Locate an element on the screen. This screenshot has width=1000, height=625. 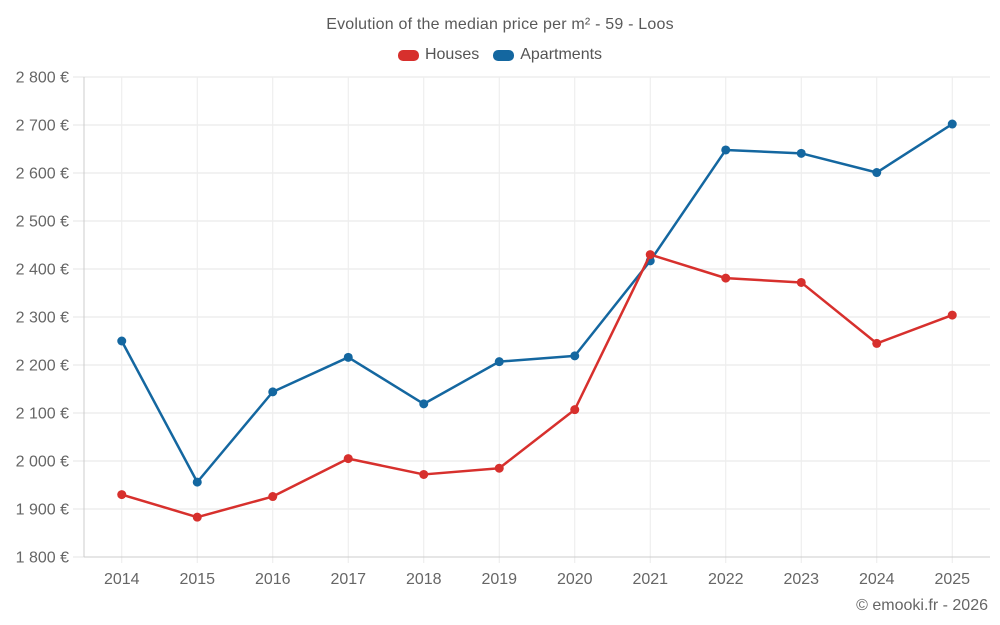
legend-item-apartments: Apartments is located at coordinates (547, 55).